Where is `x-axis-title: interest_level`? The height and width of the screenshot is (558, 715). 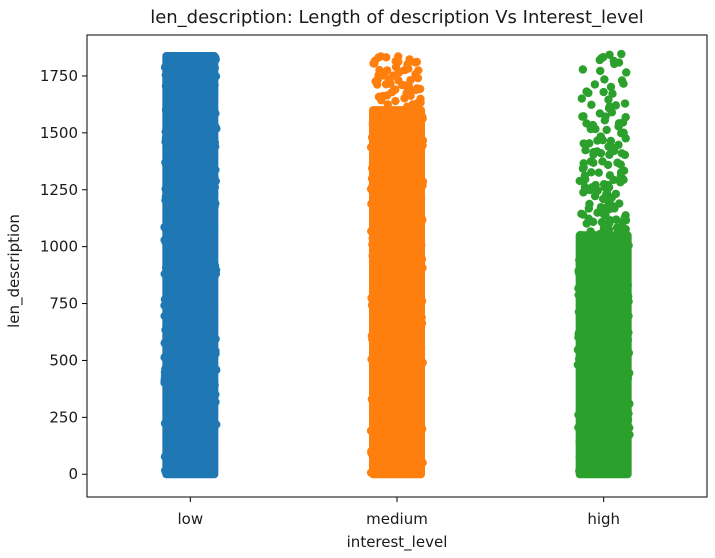
x-axis-title: interest_level is located at coordinates (397, 542).